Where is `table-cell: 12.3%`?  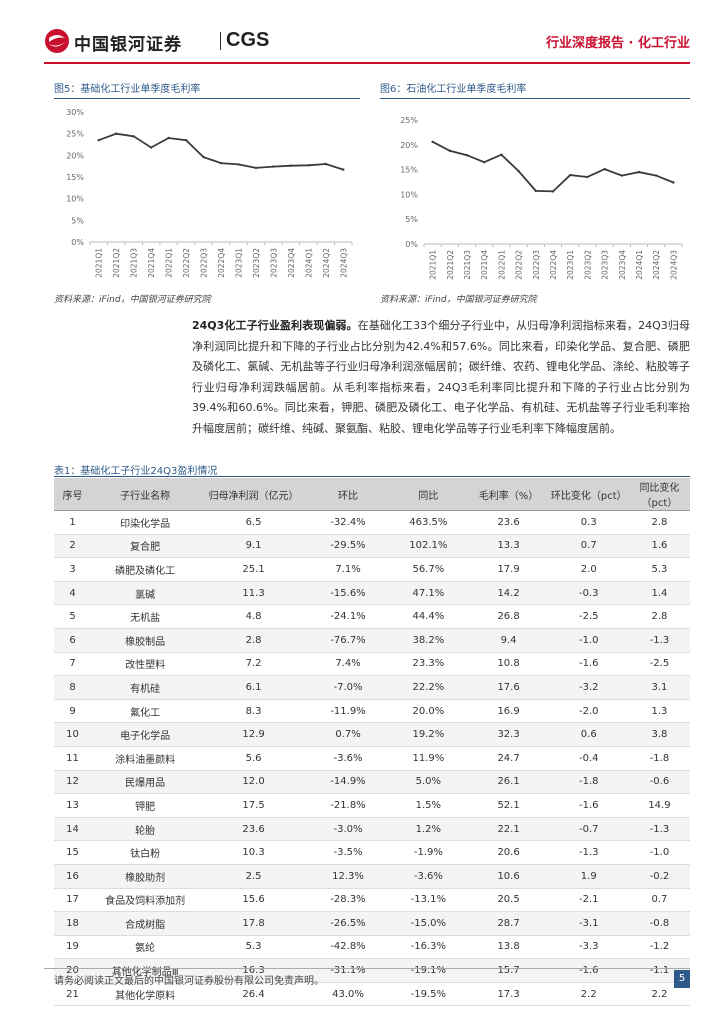 table-cell: 12.3% is located at coordinates (348, 876).